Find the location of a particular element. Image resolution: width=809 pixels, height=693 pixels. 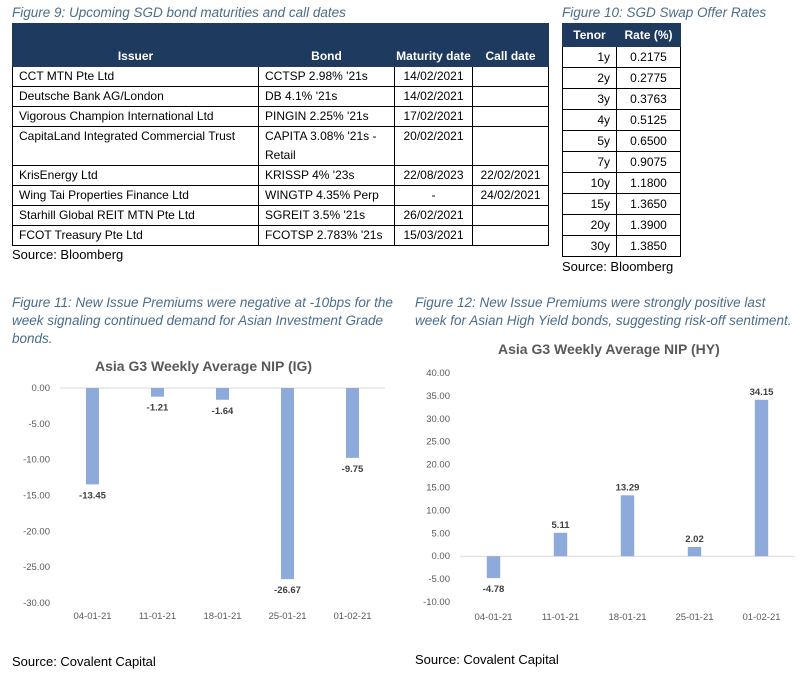

cell-maturity: 17/02/2021 is located at coordinates (433, 116).